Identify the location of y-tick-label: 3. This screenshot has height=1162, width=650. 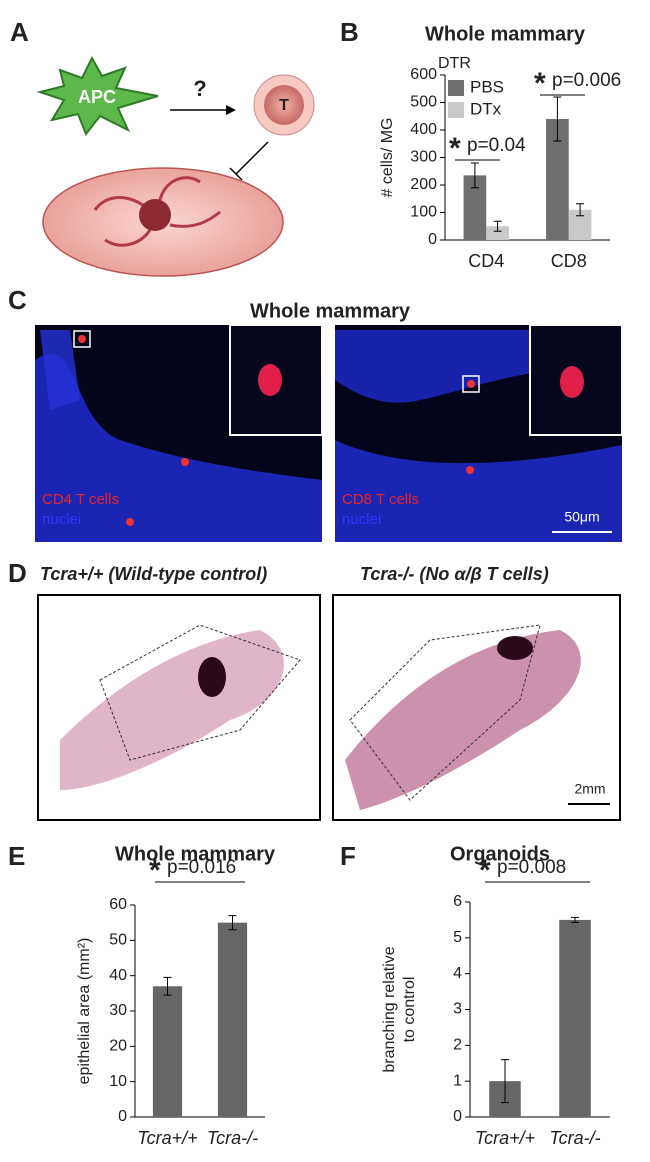
(457, 1009).